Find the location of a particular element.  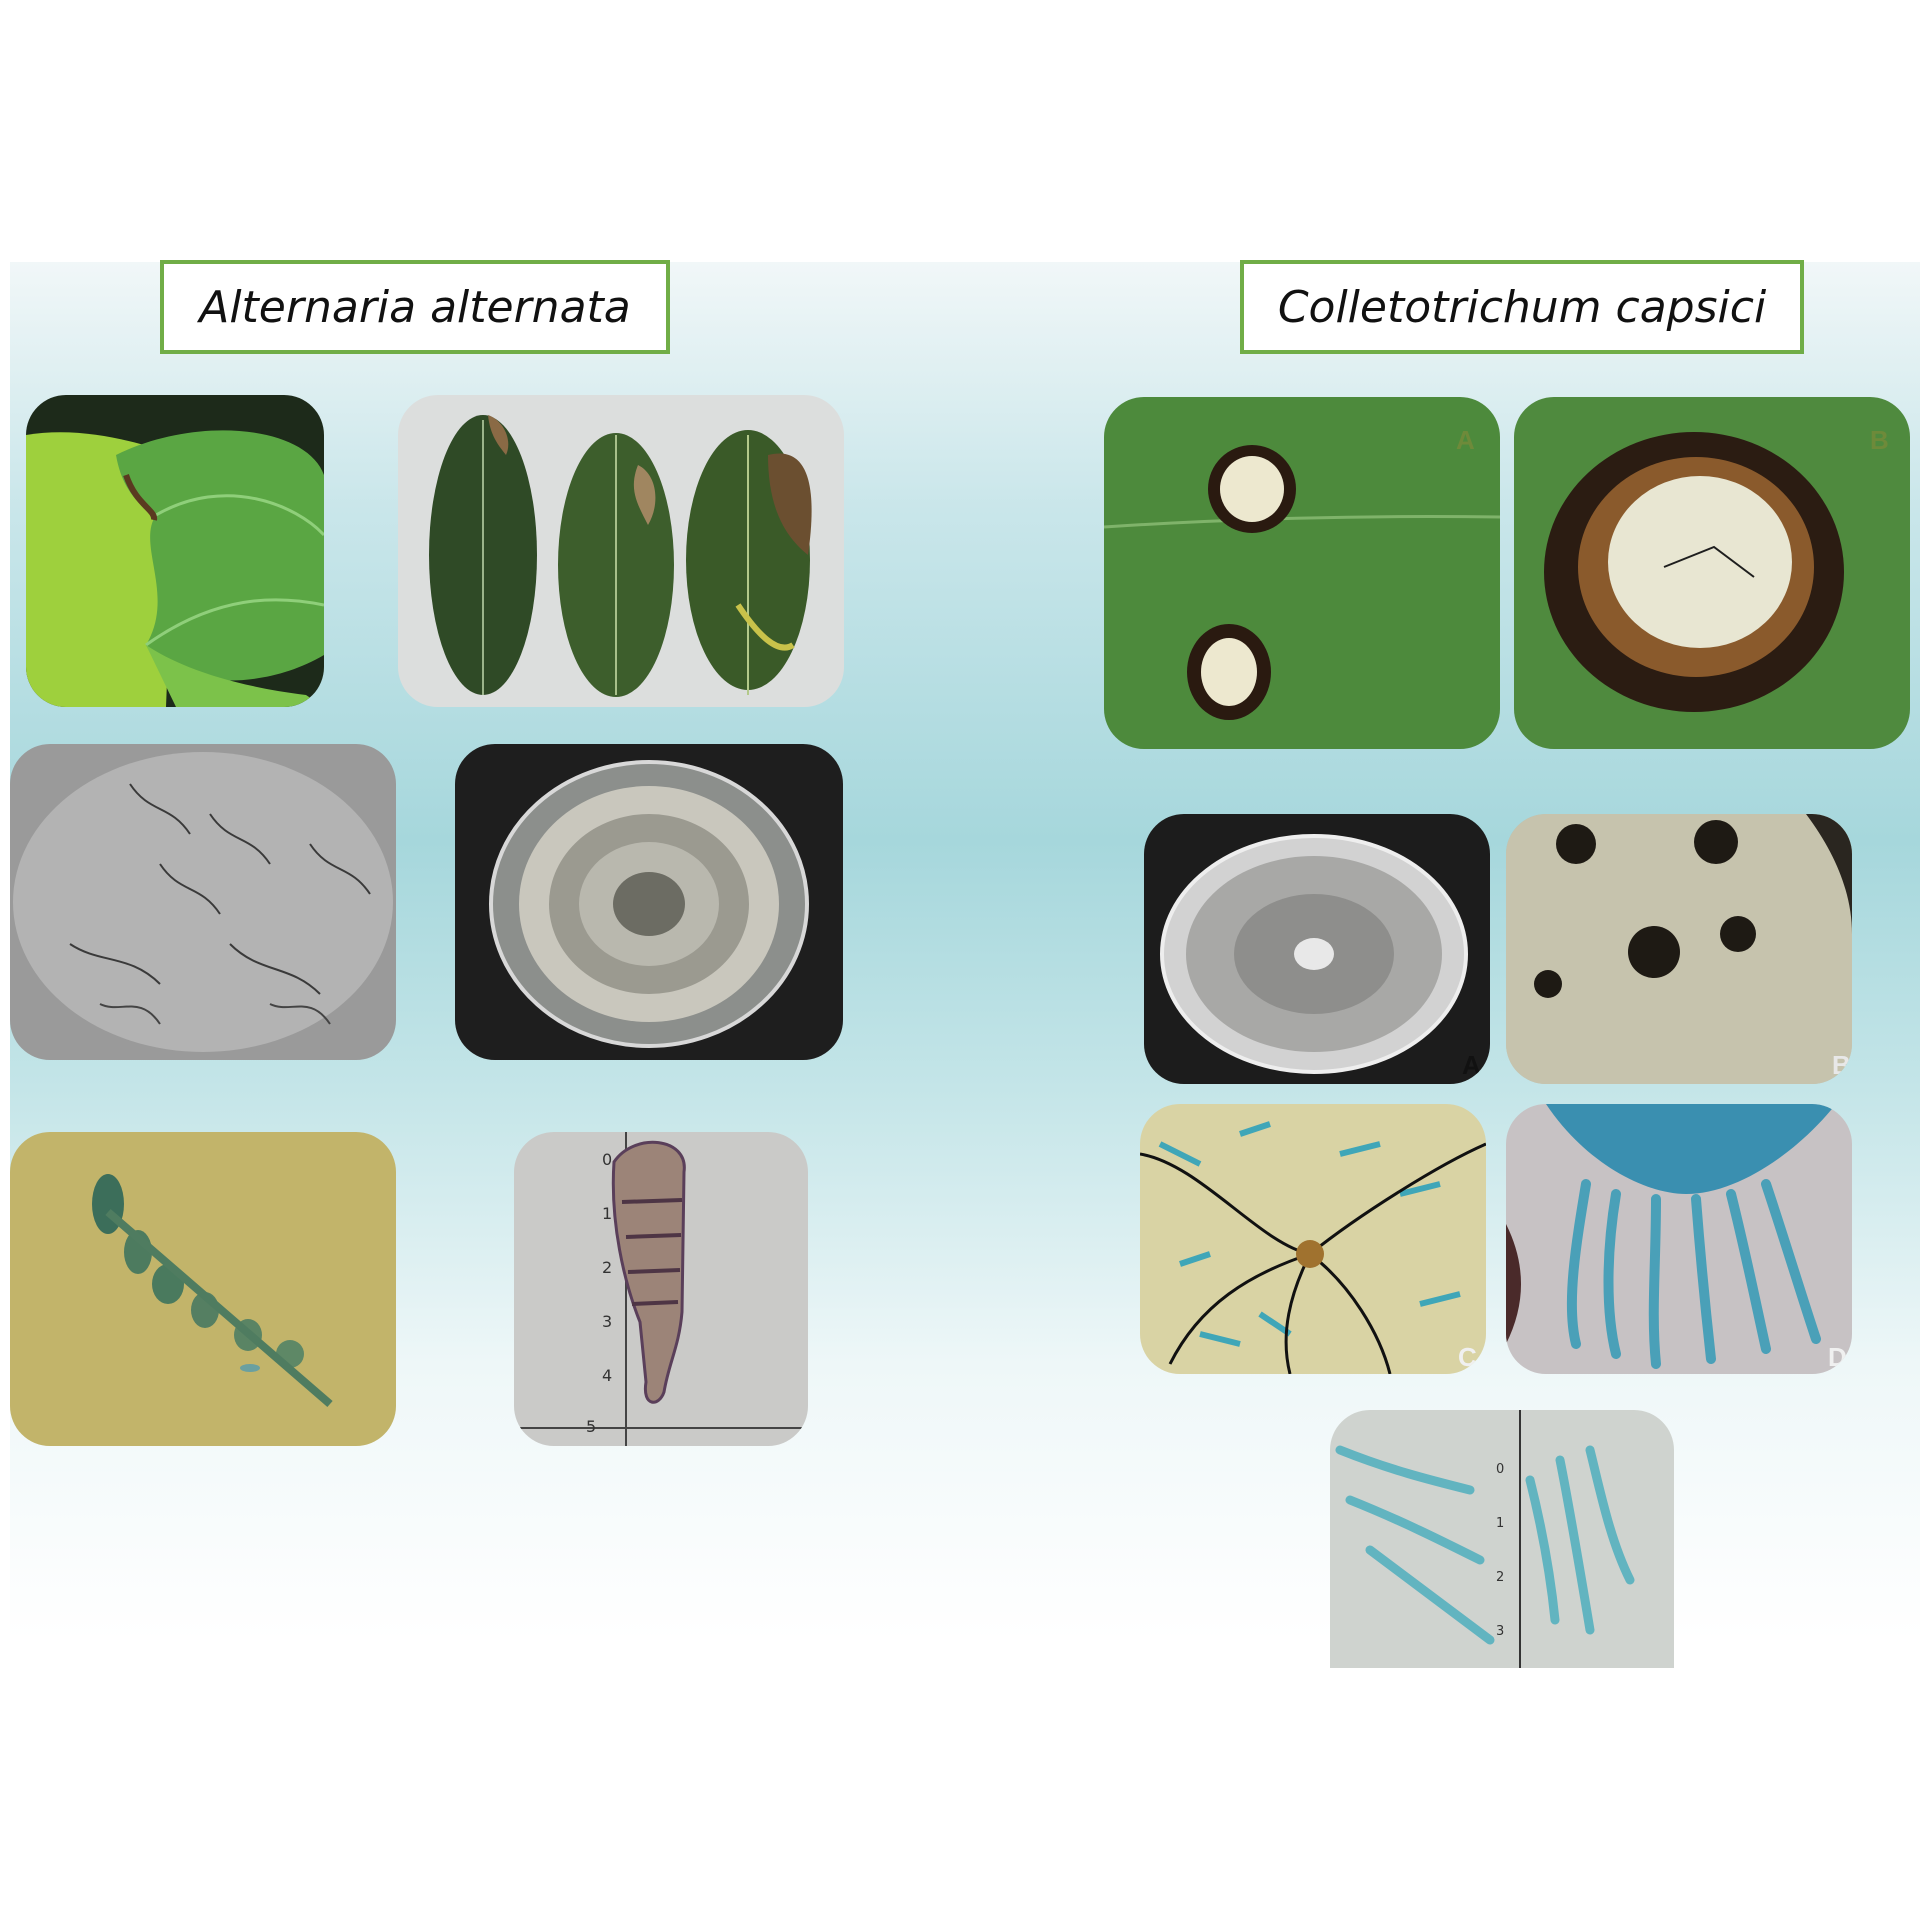

panel-label-mid-b: B is located at coordinates (1841, 1065).